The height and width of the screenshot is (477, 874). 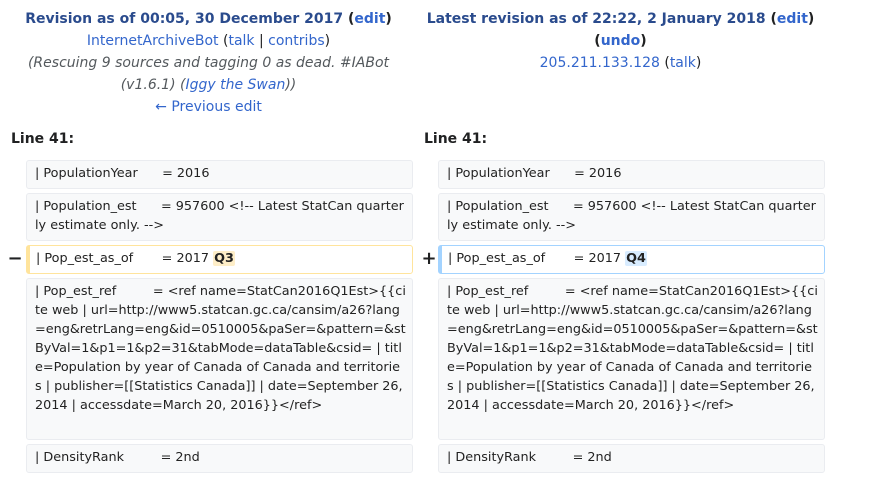 I want to click on deleted-word: Q3, so click(x=224, y=258).